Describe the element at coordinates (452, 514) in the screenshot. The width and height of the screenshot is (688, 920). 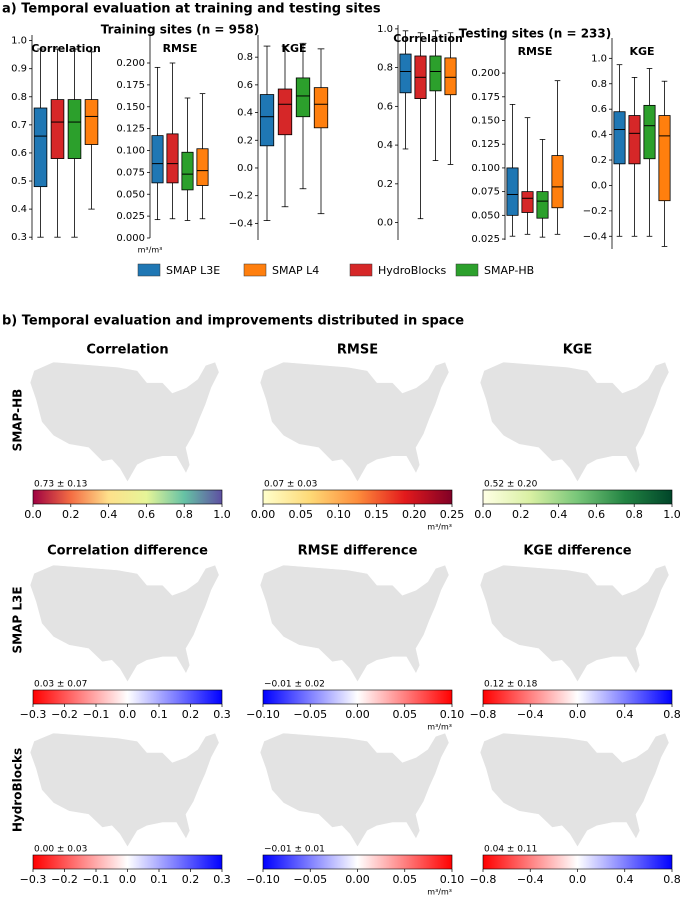
I see `colorbar-tick-label: 0.25` at that location.